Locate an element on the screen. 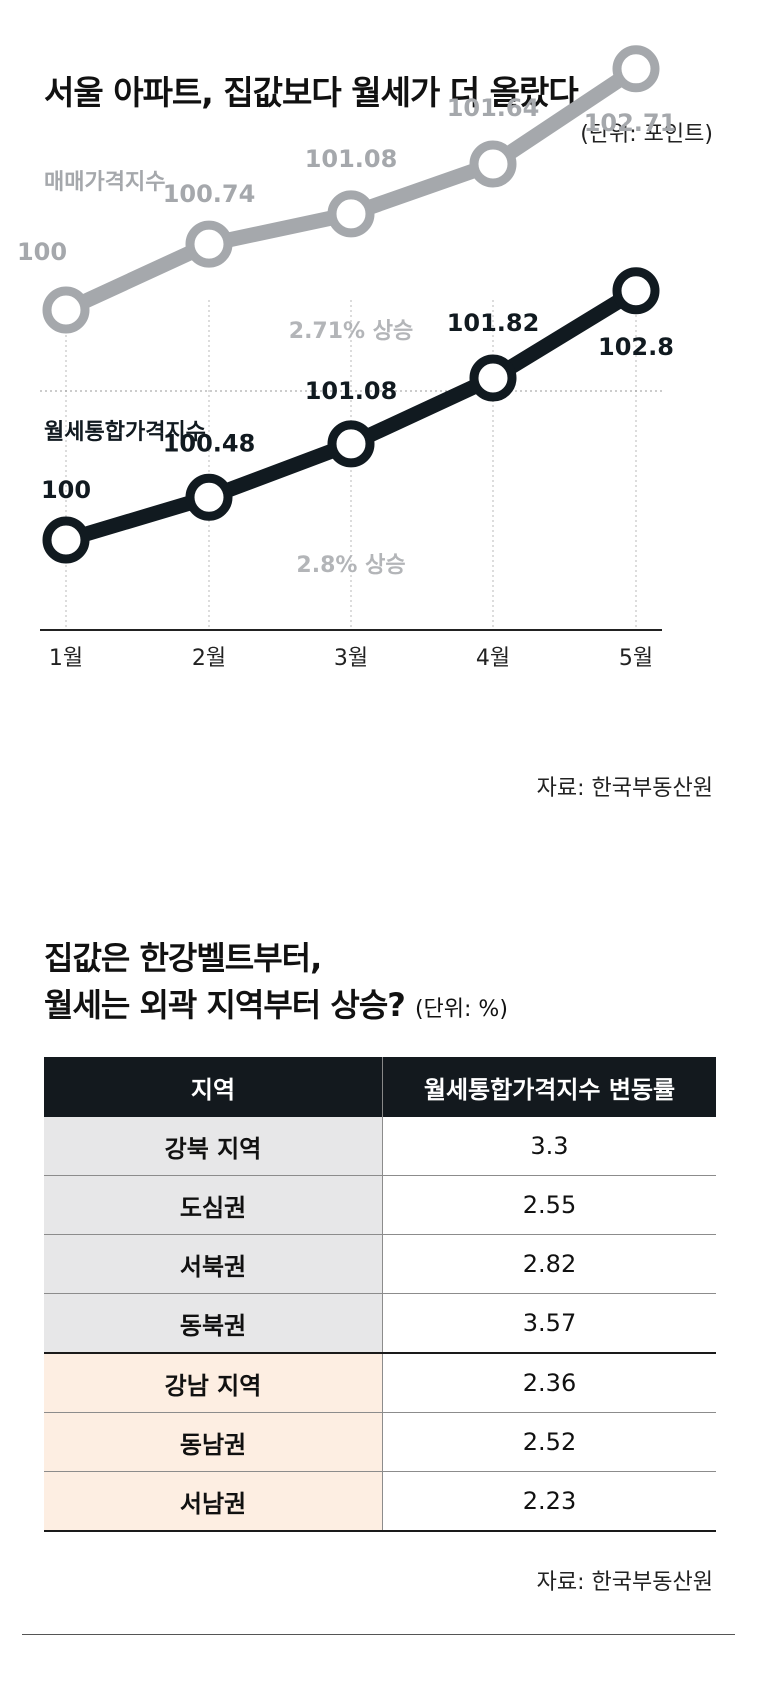 The image size is (757, 1706). x-tick-label: 2월 is located at coordinates (209, 658).